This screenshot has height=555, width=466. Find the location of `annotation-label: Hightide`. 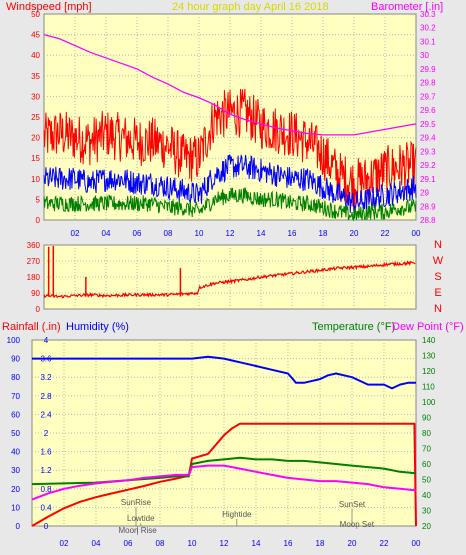

annotation-label: Hightide is located at coordinates (237, 514).